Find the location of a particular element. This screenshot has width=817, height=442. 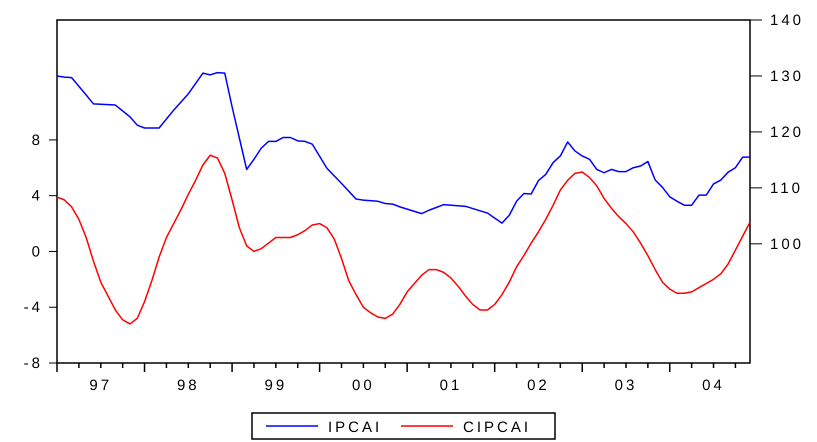

x-tick-label: 00 is located at coordinates (363, 385).